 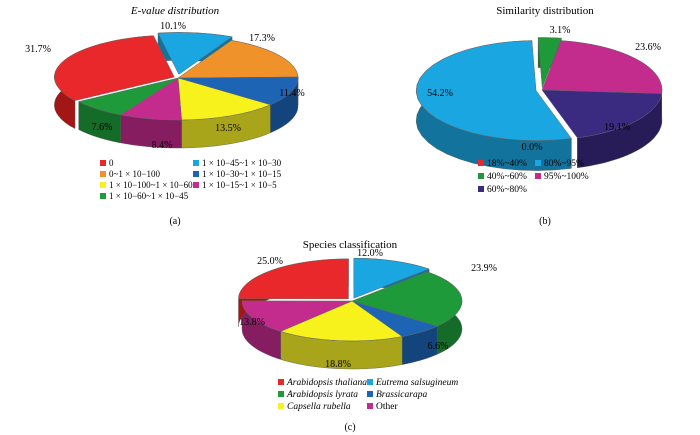 I want to click on legend-label: 95%~100%, so click(x=566, y=177).